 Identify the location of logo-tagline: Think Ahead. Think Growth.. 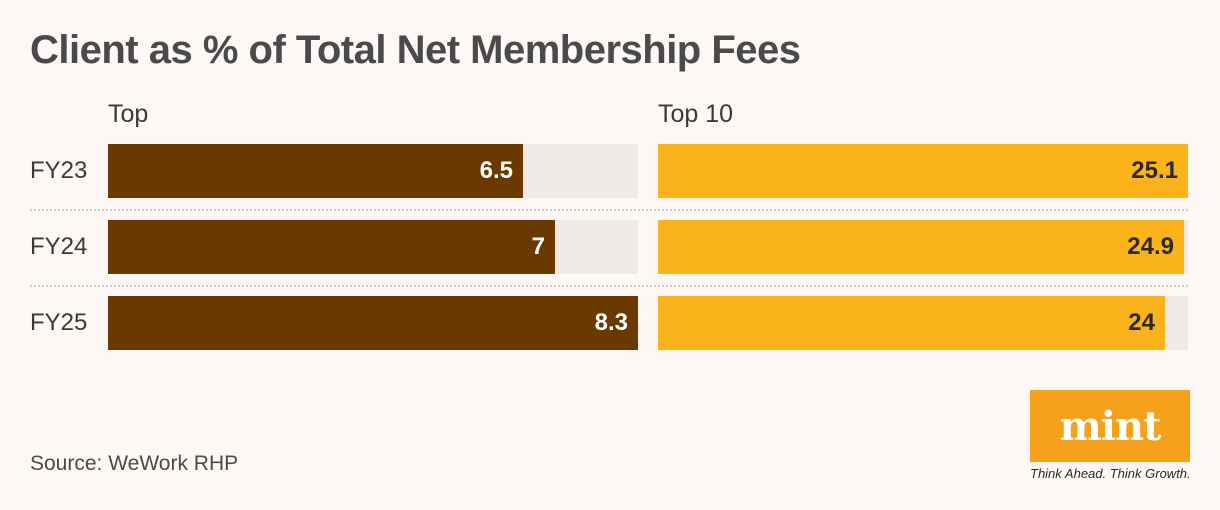
(1110, 473).